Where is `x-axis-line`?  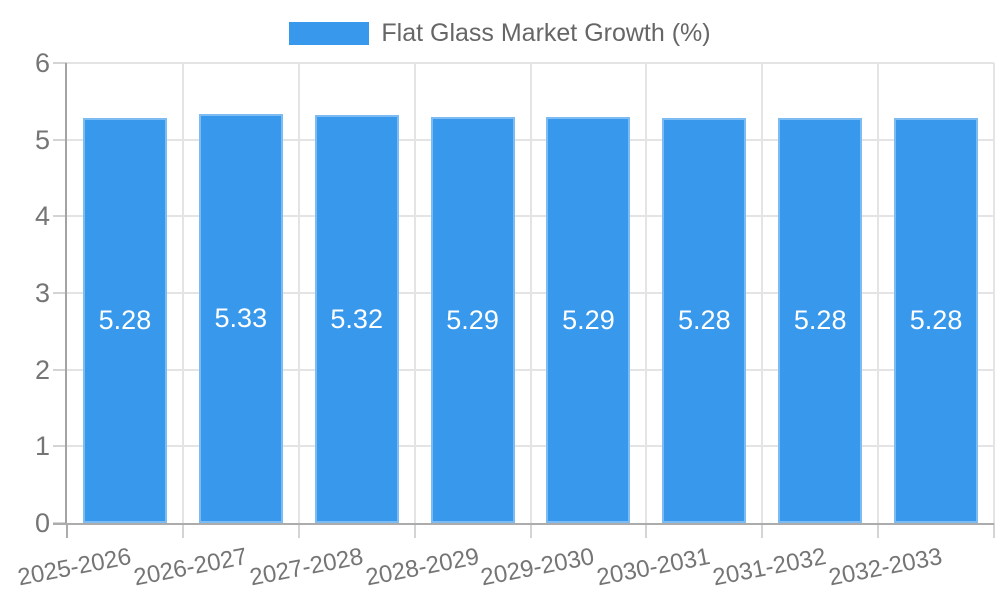 x-axis-line is located at coordinates (523, 524).